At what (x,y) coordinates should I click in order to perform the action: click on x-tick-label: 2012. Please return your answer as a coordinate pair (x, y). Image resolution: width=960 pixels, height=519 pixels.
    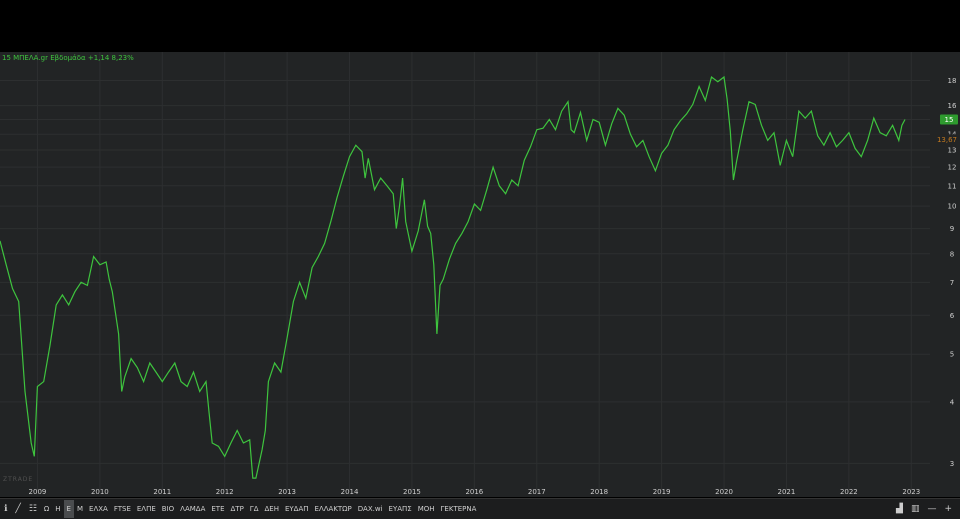
    Looking at the image, I should click on (225, 492).